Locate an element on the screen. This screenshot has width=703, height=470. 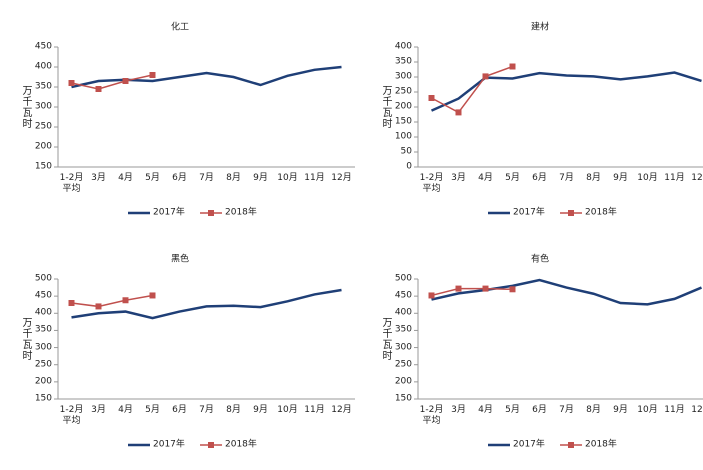
y-tick-label: 100 is located at coordinates (403, 136).